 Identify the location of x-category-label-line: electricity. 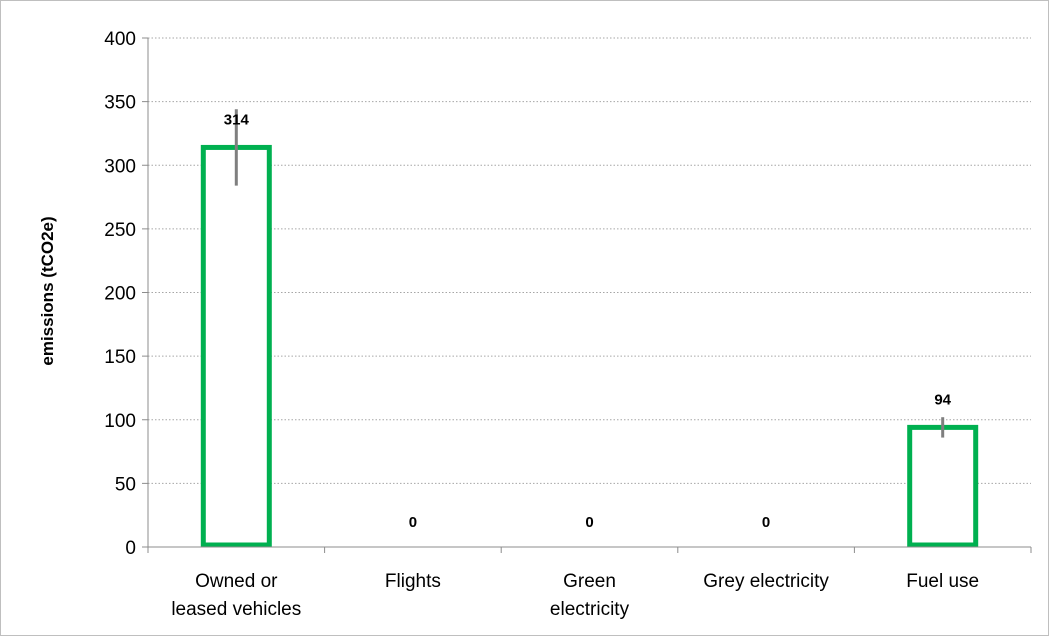
(590, 609).